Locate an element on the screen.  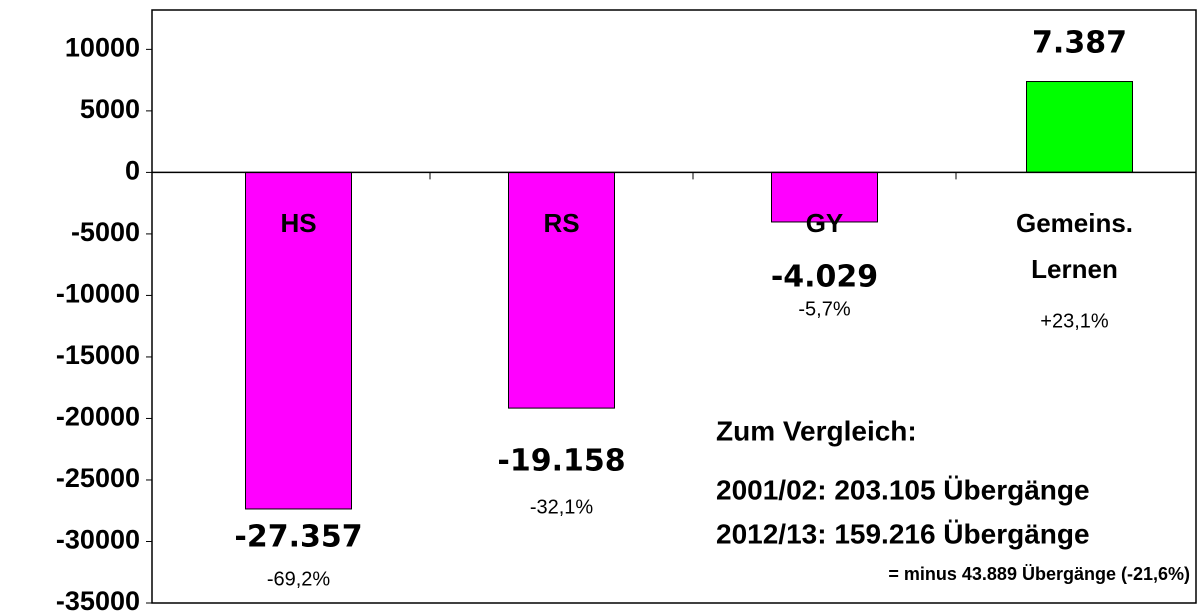
y-tick-label: -25000 is located at coordinates (98, 478).